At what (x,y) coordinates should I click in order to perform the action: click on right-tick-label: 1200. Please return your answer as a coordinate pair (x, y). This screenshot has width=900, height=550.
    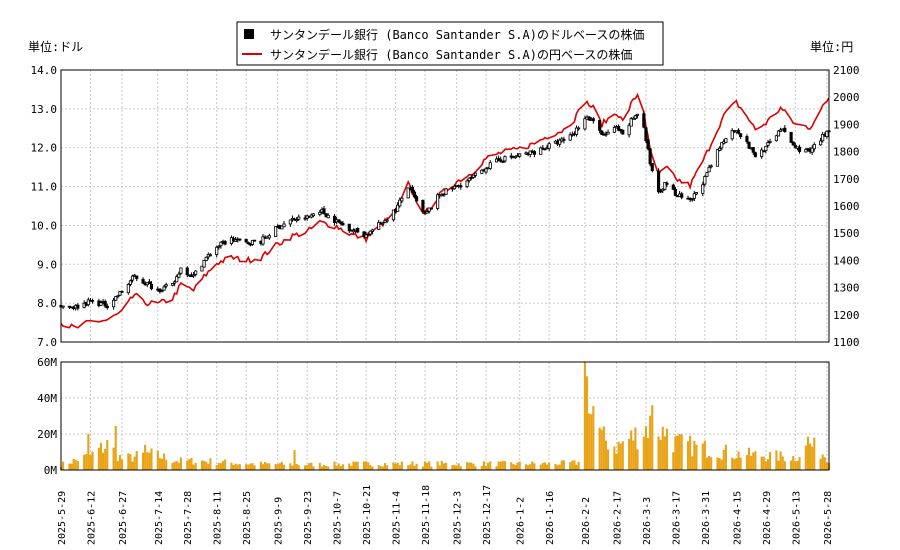
    Looking at the image, I should click on (846, 315).